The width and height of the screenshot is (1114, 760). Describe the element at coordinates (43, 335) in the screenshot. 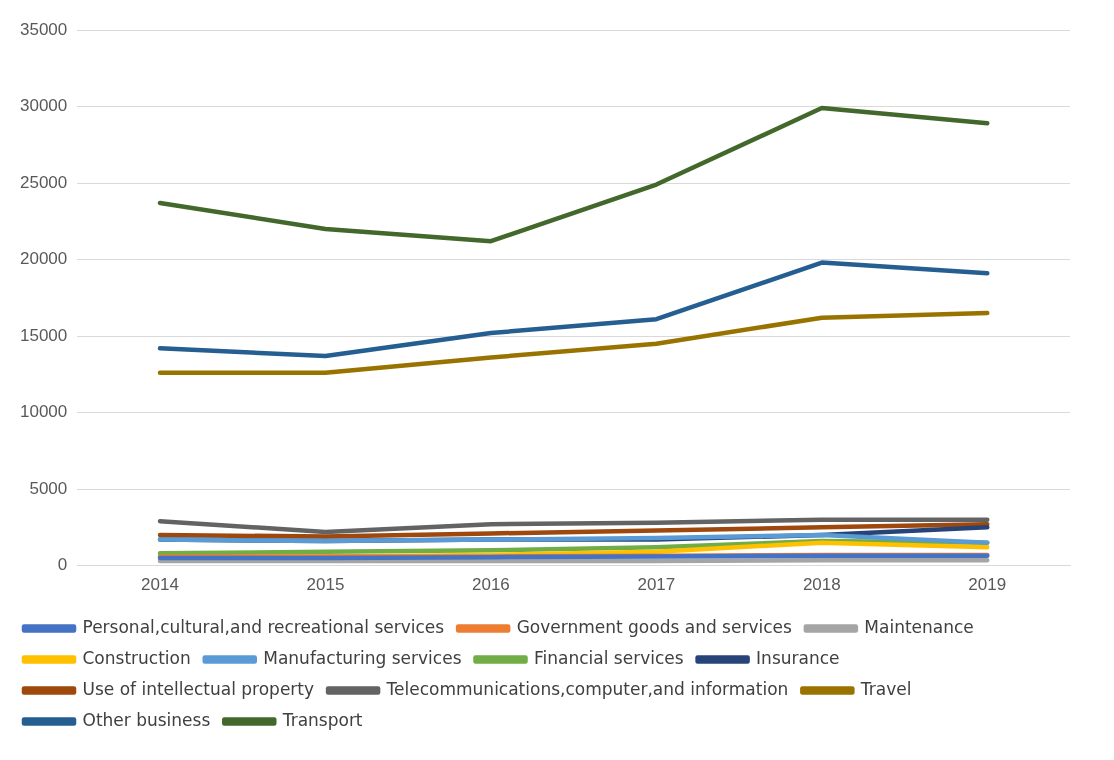

I see `y-tick-label: 15000` at that location.